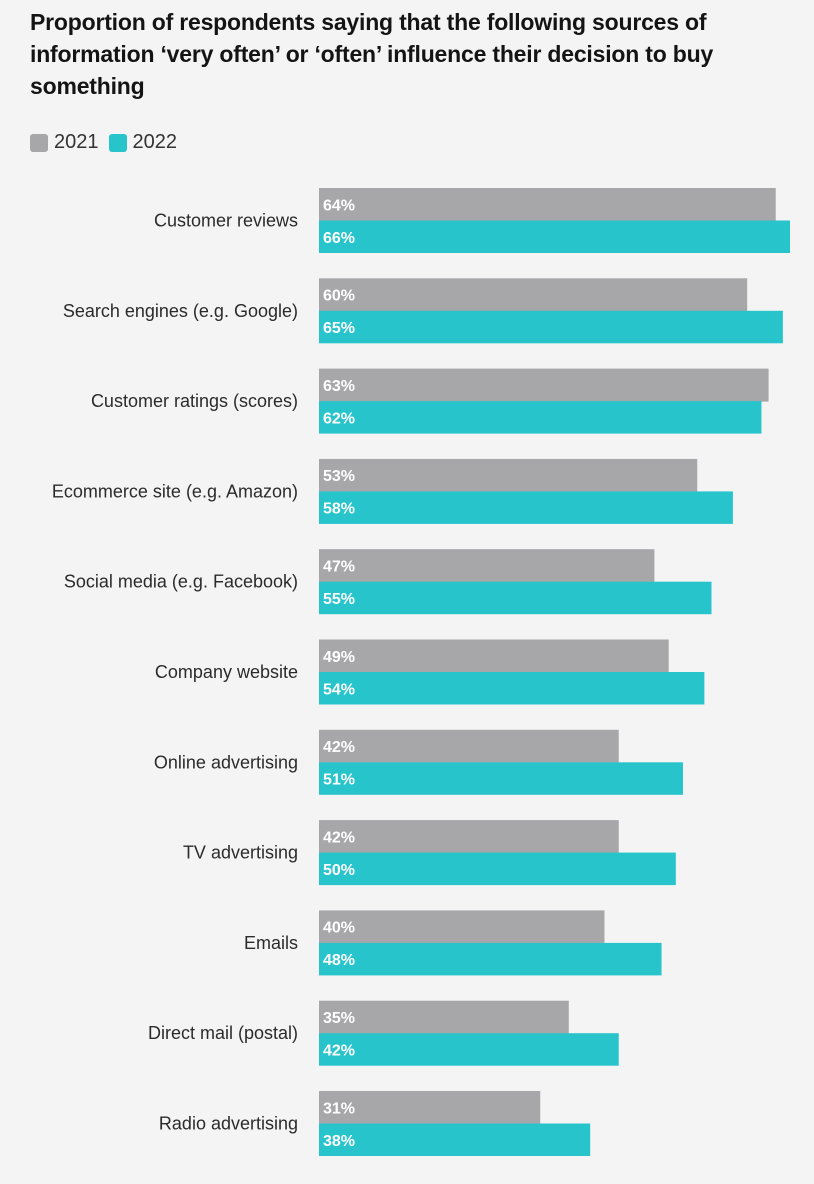 This screenshot has height=1184, width=814. I want to click on bar-group-direct-mail-postal: Direct mail (postal) 35% 42%, so click(383, 1033).